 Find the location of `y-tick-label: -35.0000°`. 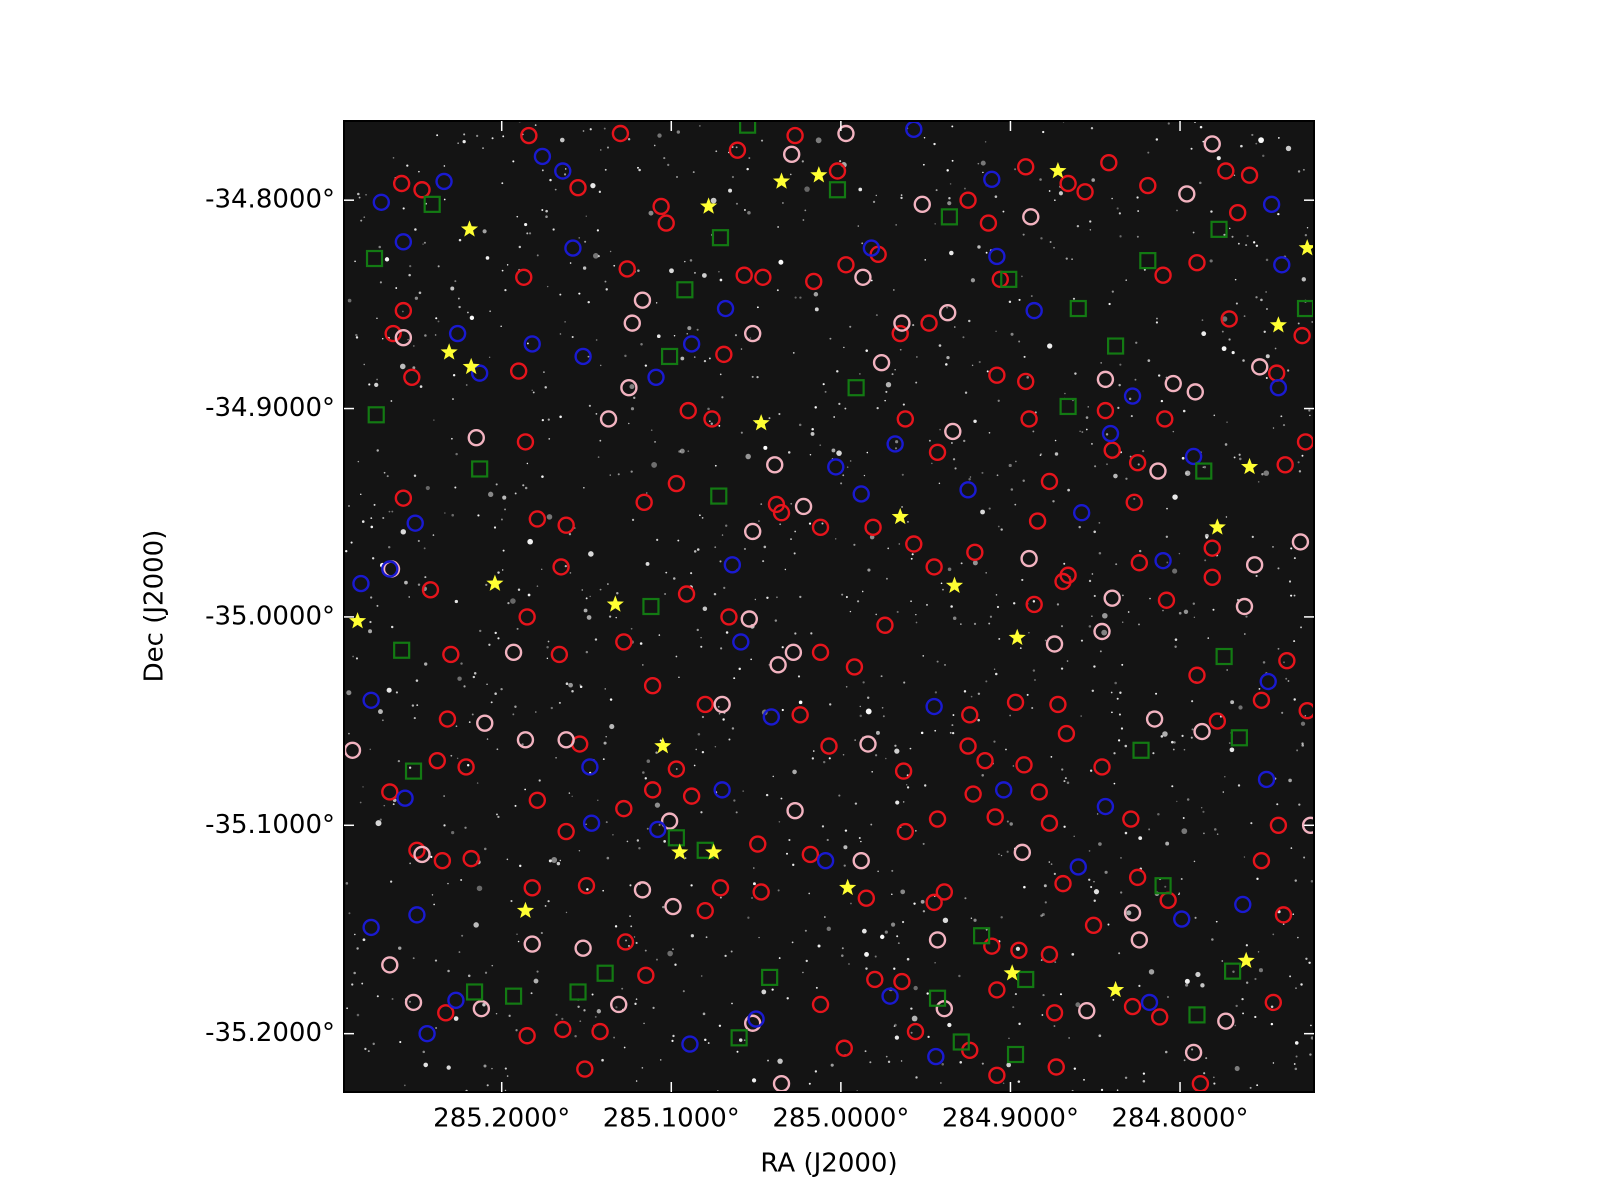

y-tick-label: -35.0000° is located at coordinates (270, 616).